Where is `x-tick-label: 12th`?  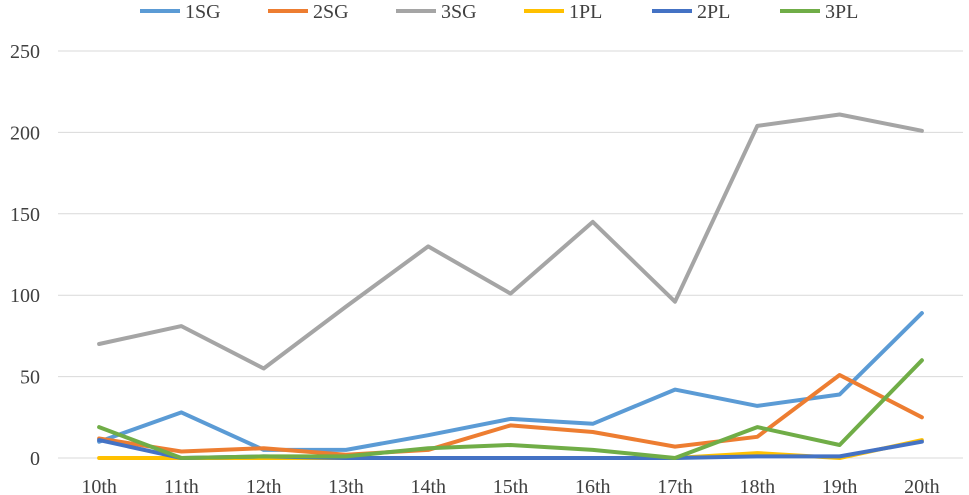
x-tick-label: 12th is located at coordinates (264, 485).